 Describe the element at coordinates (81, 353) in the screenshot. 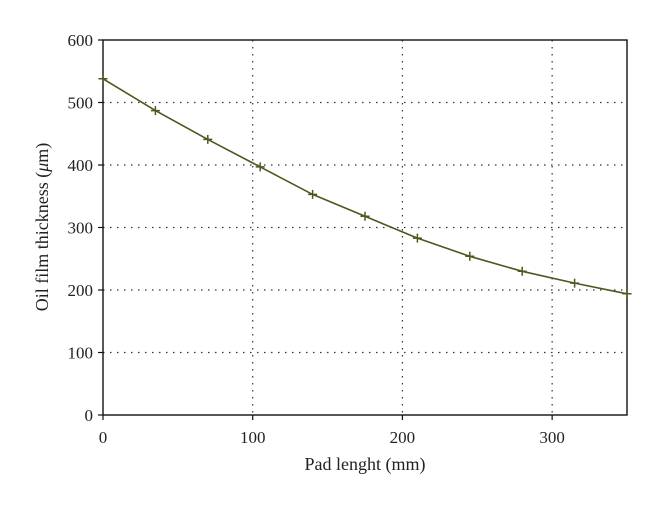

I see `y-tick-label: 100` at that location.